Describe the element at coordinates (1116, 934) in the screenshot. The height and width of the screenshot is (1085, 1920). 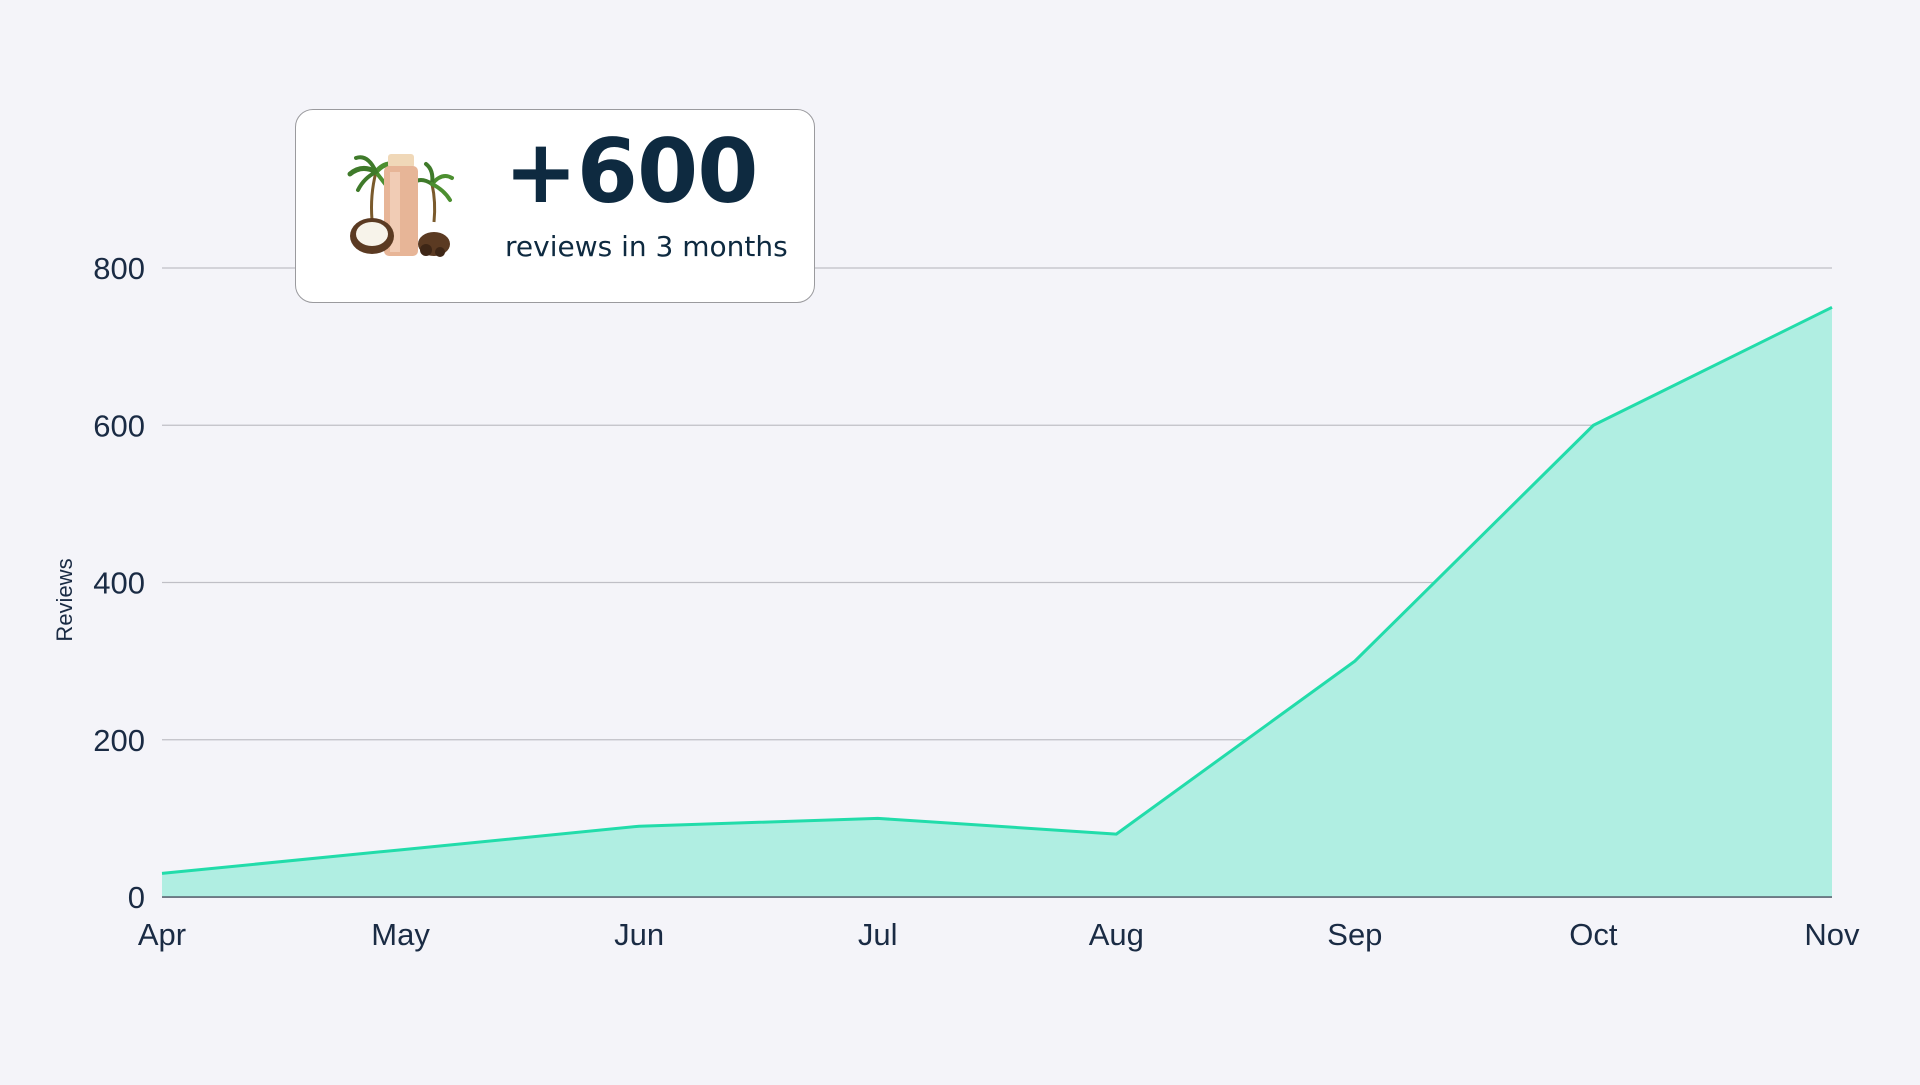
I see `x-tick-label-aug: Aug` at that location.